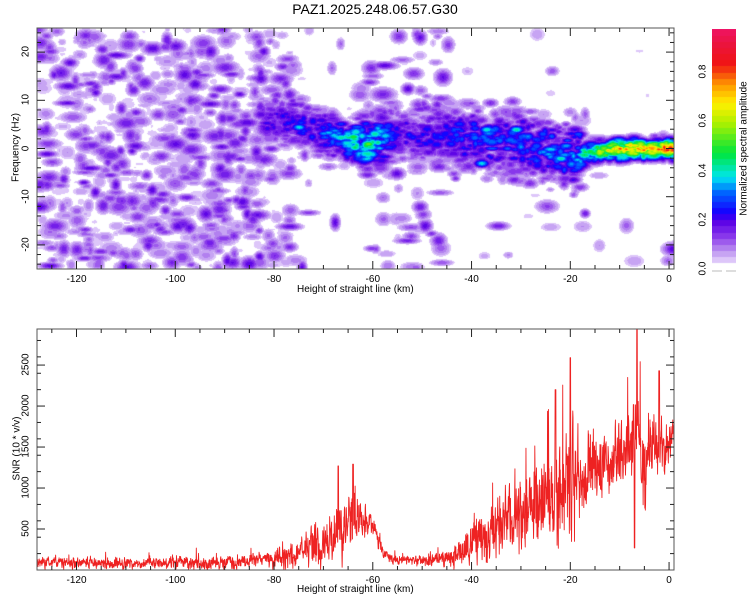  What do you see at coordinates (355, 589) in the screenshot?
I see `snr-x-axis-label: Height of straight line (km)` at bounding box center [355, 589].